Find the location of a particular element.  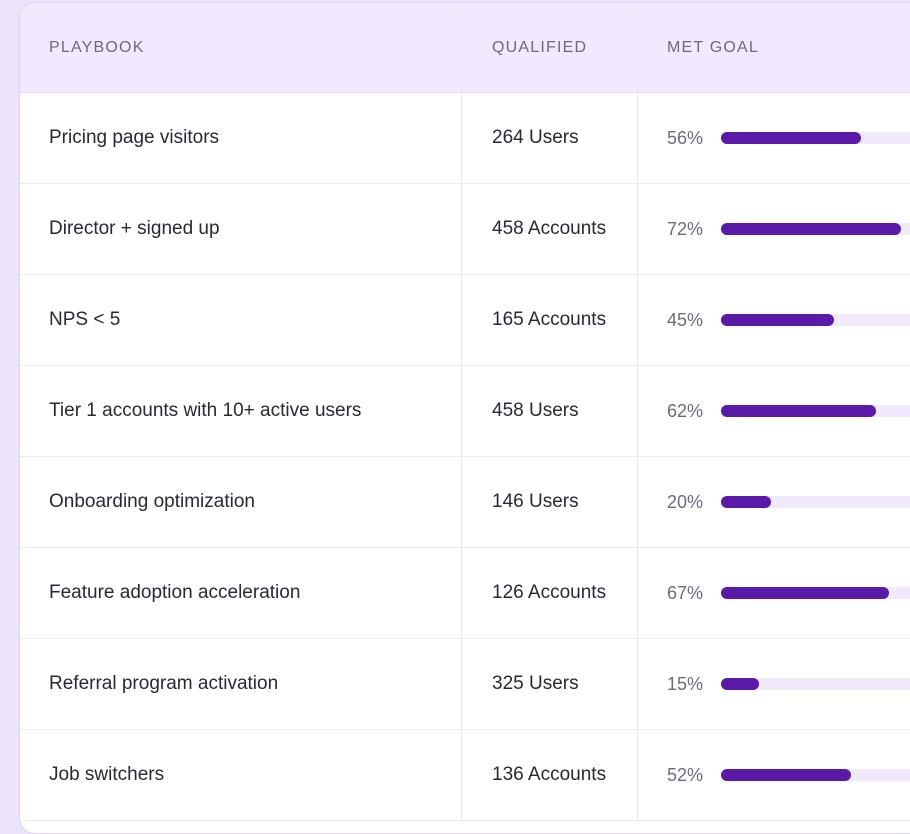

playbook-cell: Tier 1 accounts with 10+ active users is located at coordinates (241, 411).